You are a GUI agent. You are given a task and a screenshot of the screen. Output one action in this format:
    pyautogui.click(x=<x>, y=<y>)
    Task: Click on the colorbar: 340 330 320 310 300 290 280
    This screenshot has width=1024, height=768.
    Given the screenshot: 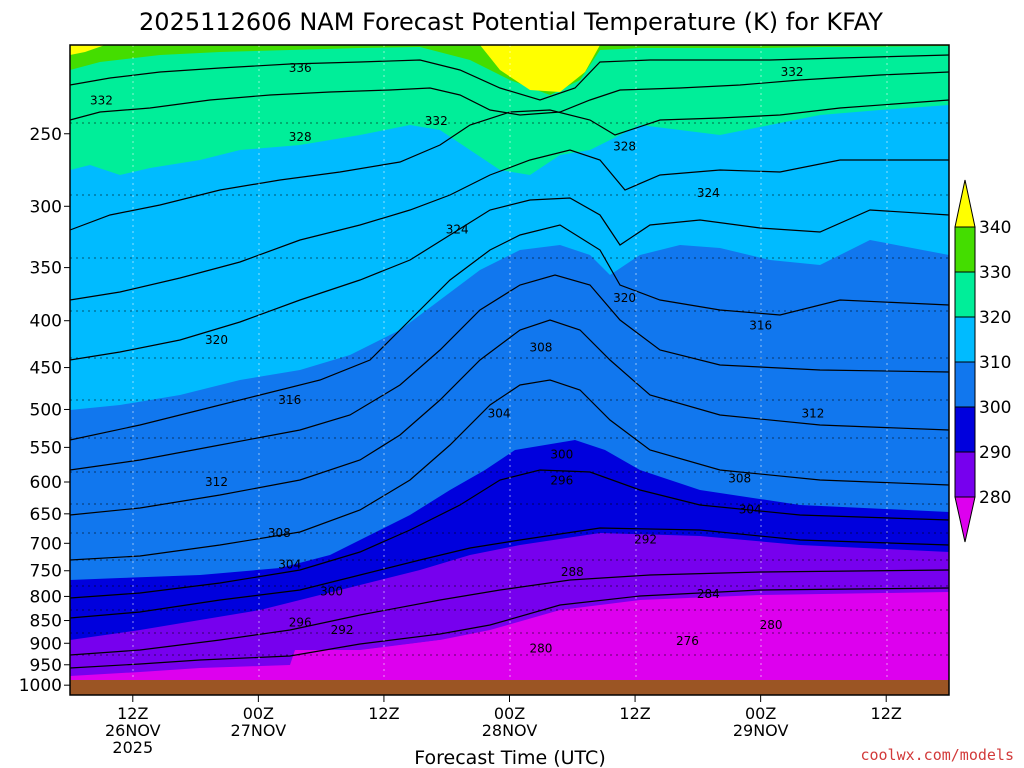 What is the action you would take?
    pyautogui.click(x=982, y=361)
    